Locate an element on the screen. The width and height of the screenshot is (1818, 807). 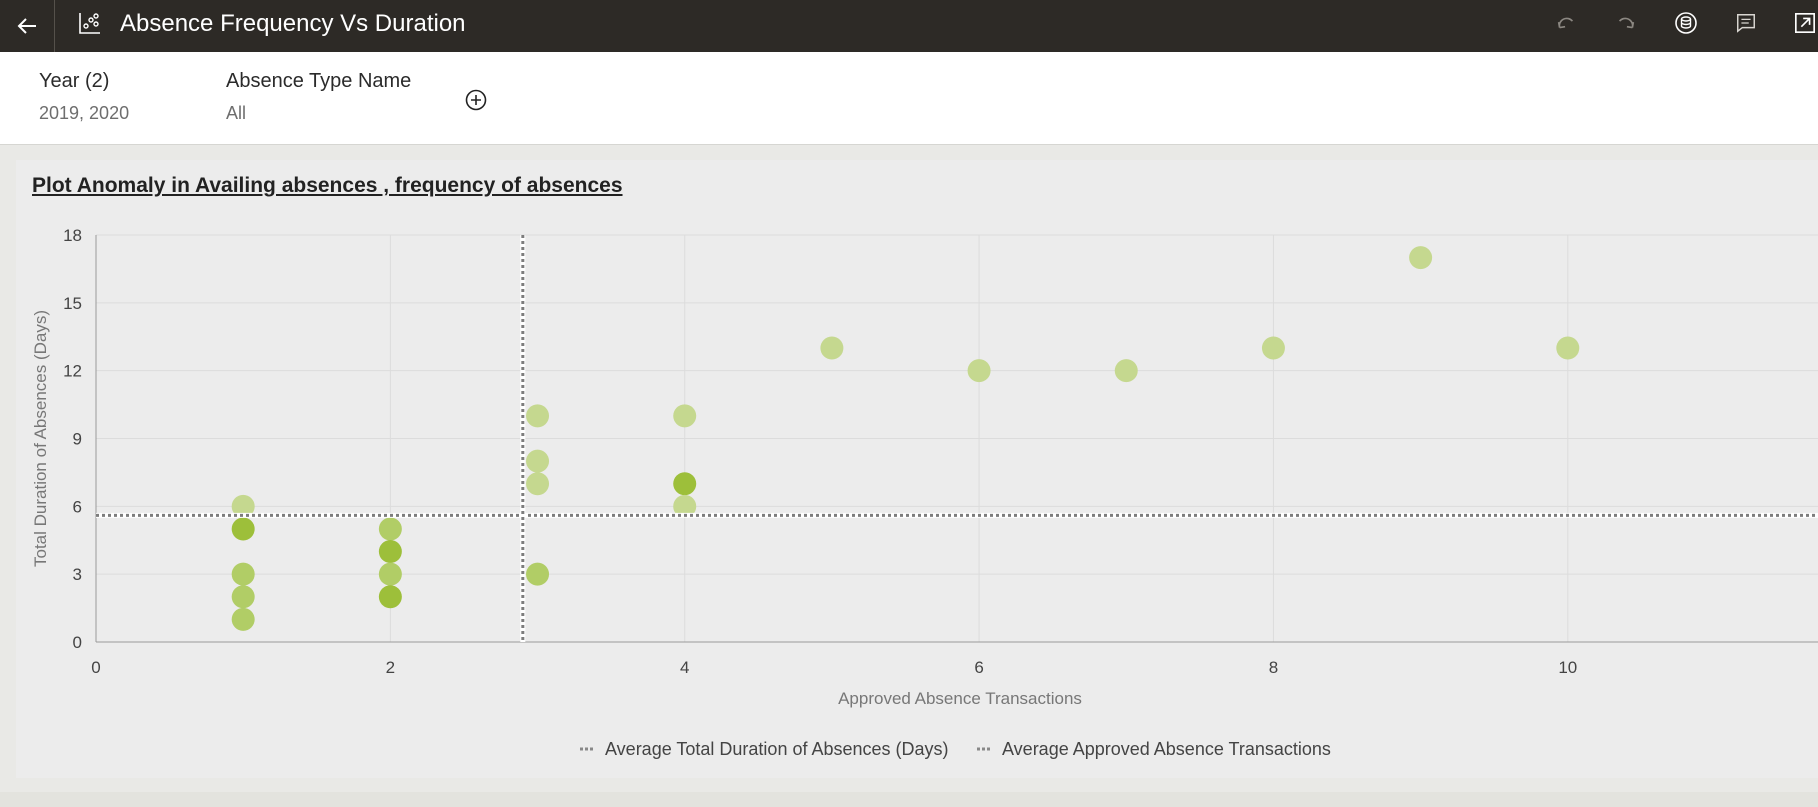
filter-absence-type-value: All is located at coordinates (236, 113).